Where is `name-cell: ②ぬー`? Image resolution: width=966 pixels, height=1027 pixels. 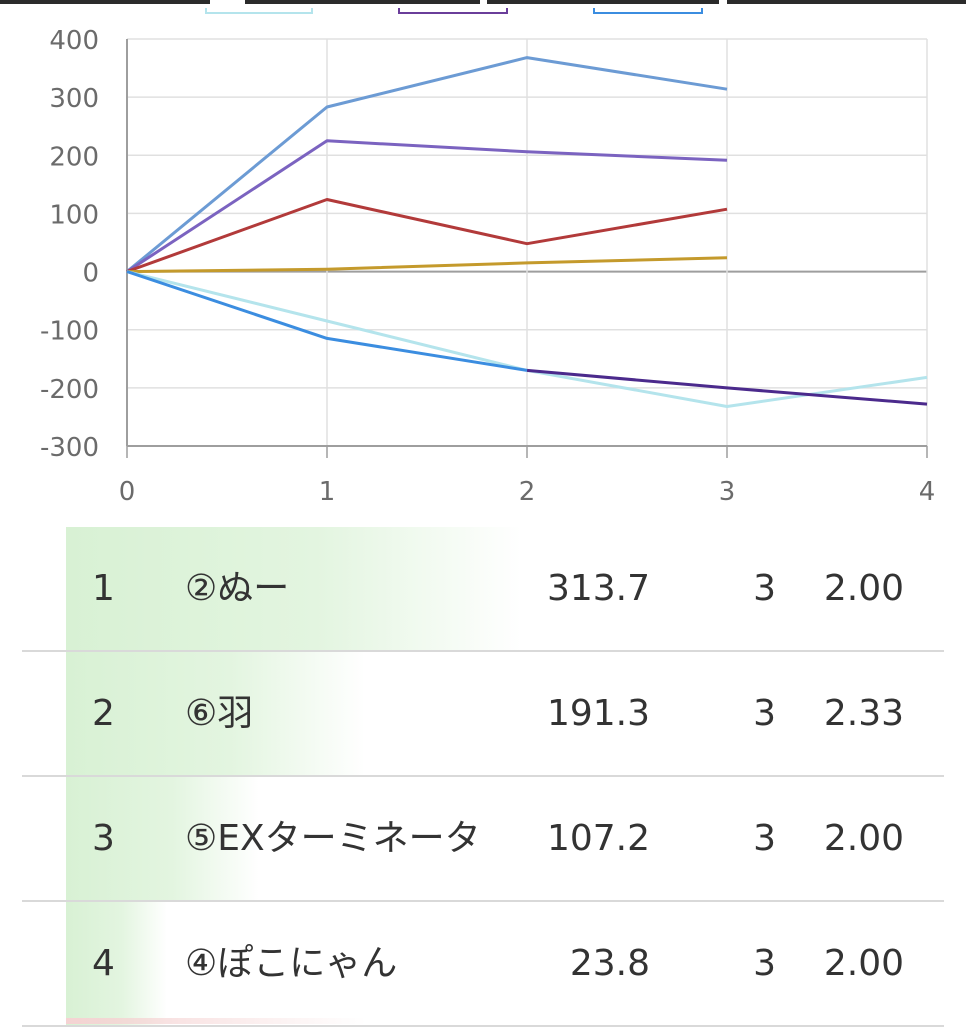 name-cell: ②ぬー is located at coordinates (237, 588).